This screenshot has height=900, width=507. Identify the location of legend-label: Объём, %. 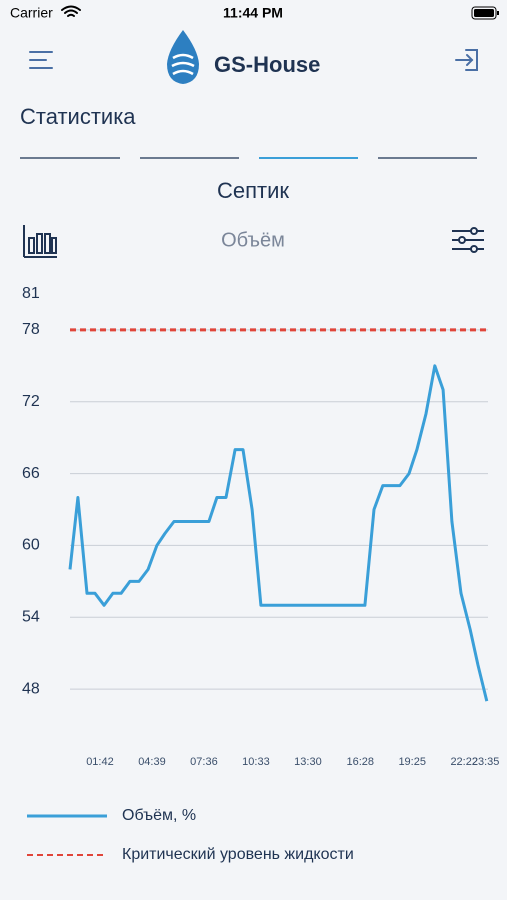
(159, 815).